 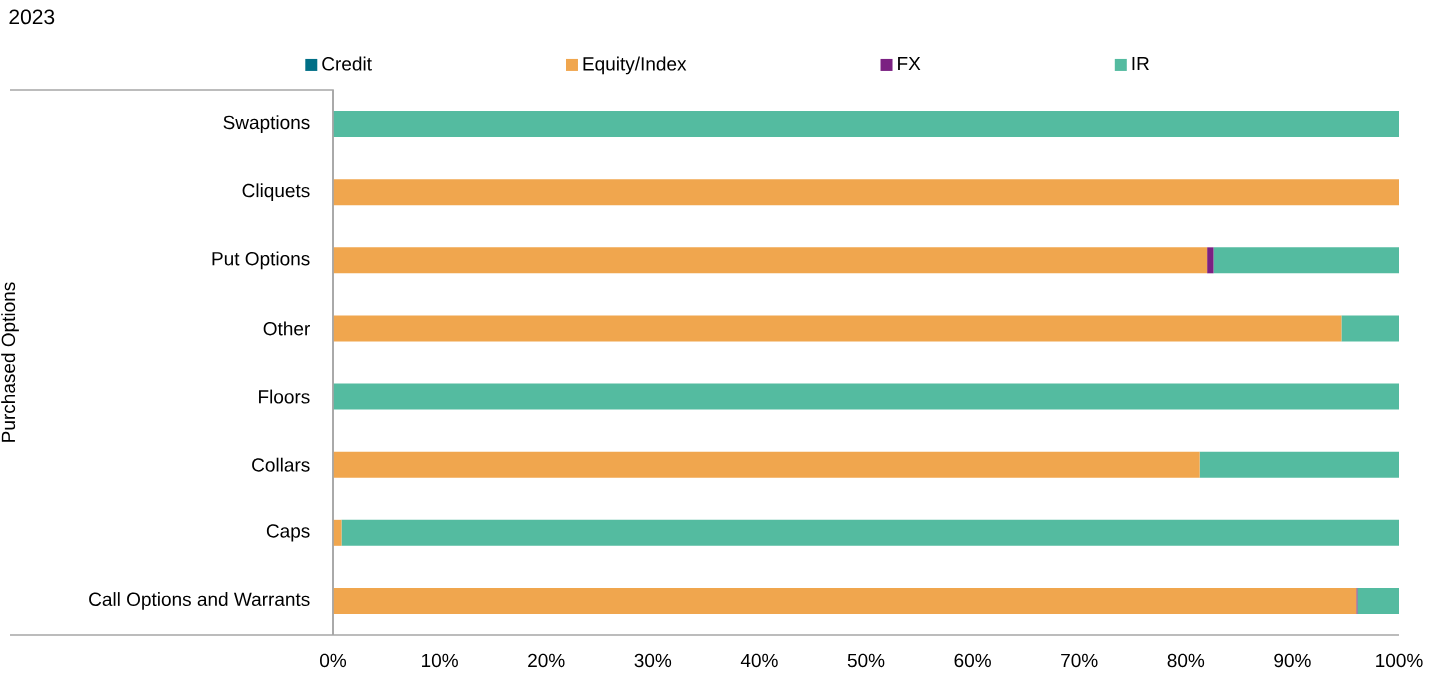 What do you see at coordinates (199, 601) in the screenshot?
I see `y-tick-label: Call Options and Warrants` at bounding box center [199, 601].